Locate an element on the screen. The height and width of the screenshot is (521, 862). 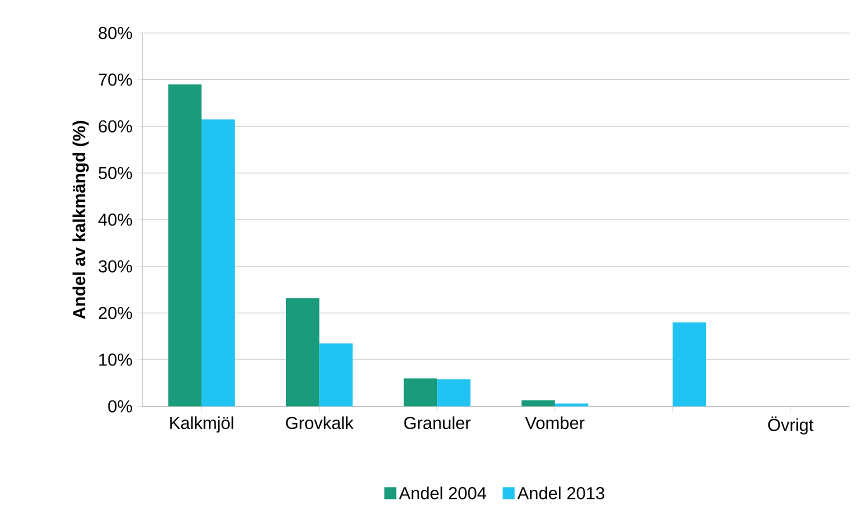
y-tick-label: 80% is located at coordinates (115, 33).